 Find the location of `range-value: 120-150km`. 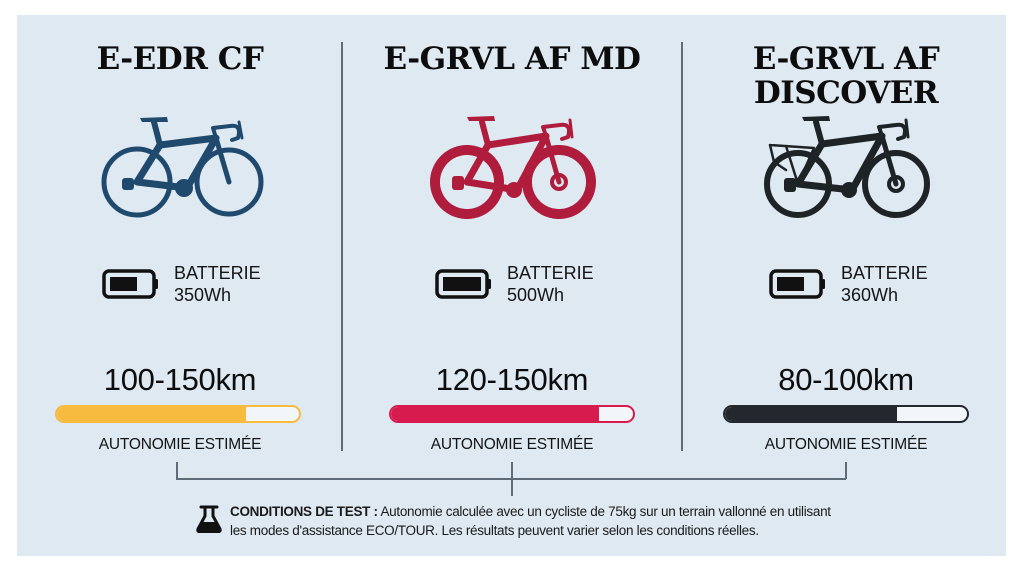

range-value: 120-150km is located at coordinates (512, 379).